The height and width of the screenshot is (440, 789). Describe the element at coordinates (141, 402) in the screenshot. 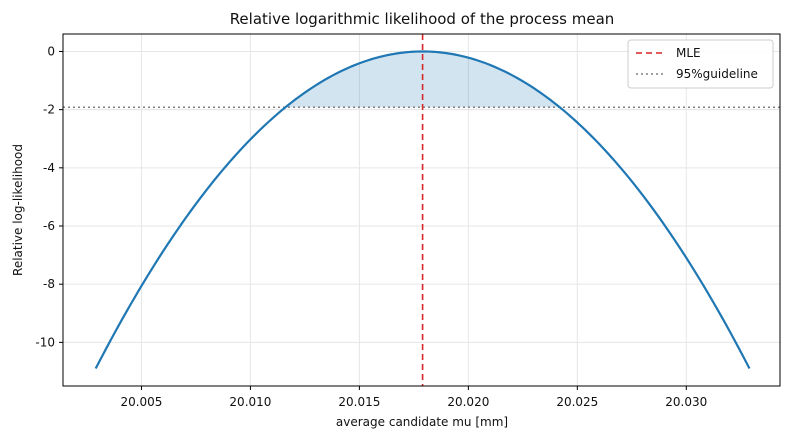

I see `x-tick-label: 20.005` at that location.